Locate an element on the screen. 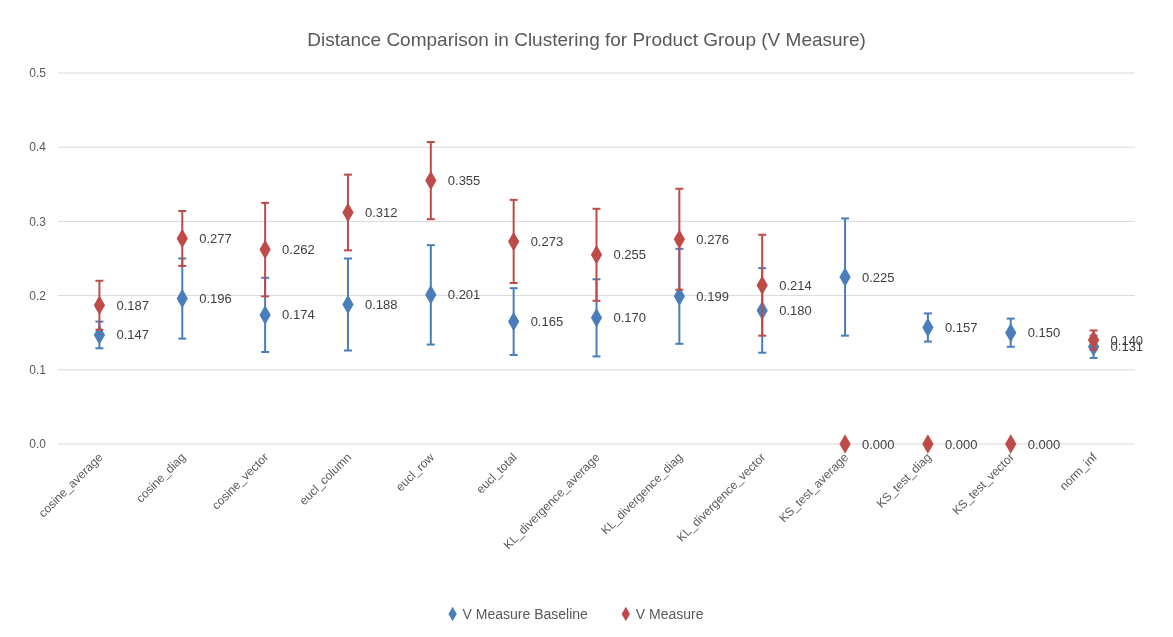  data-label: 0.355 is located at coordinates (464, 181).